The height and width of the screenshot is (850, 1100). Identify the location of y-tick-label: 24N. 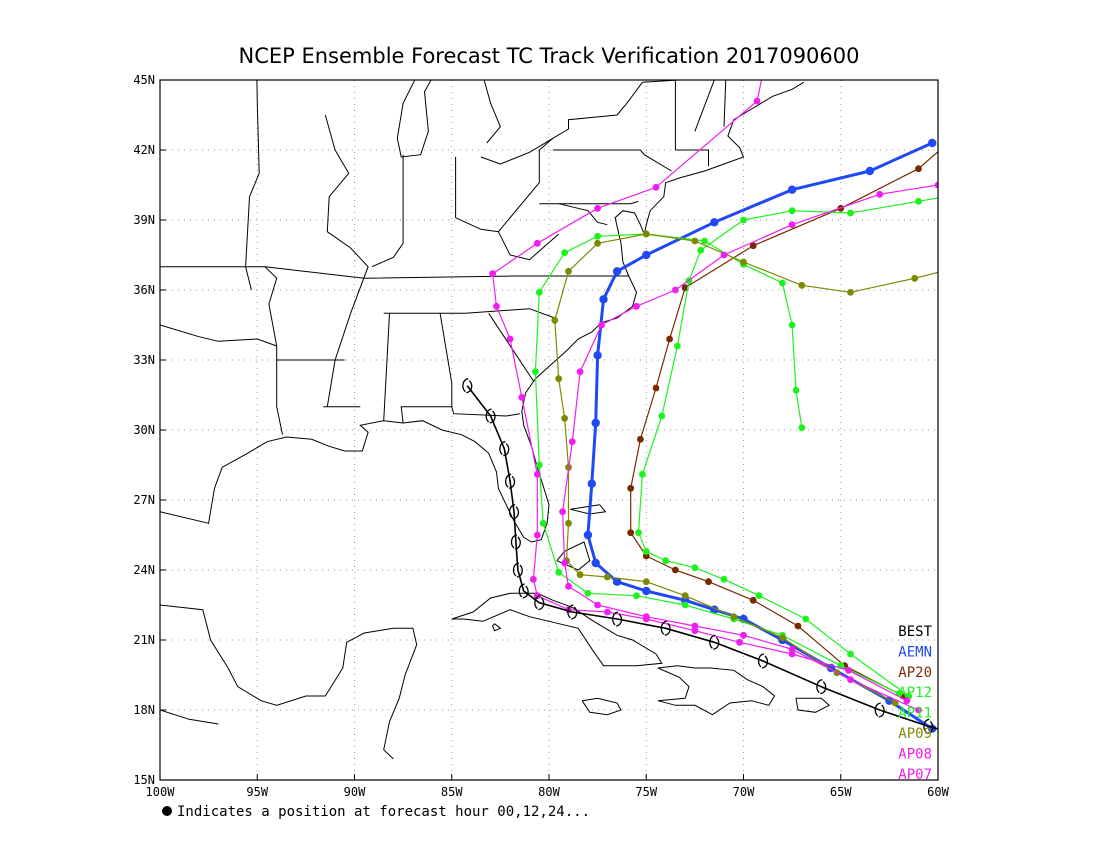
(144, 570).